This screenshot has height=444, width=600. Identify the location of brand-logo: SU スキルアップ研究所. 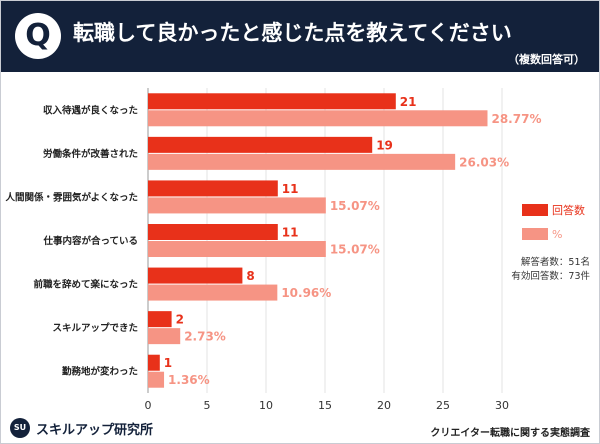
(81, 428).